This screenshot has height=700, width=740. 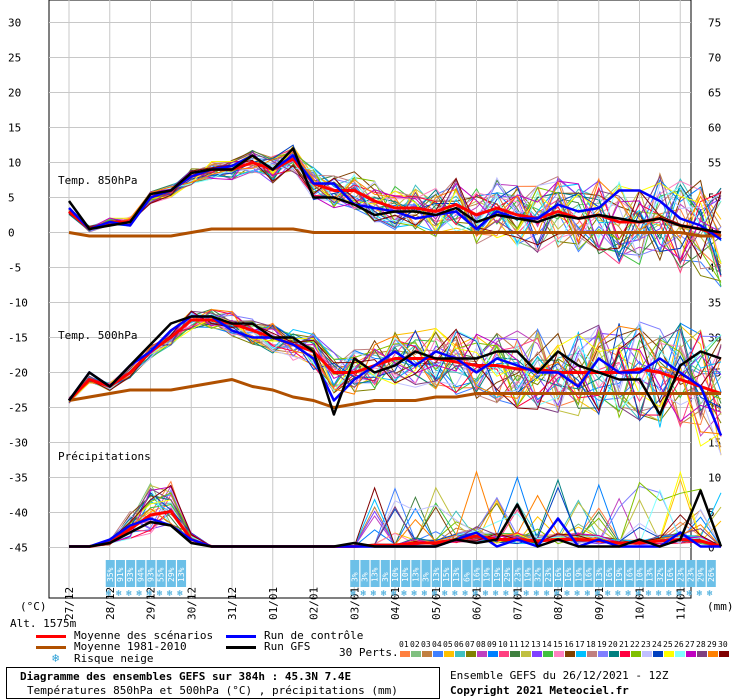 What do you see at coordinates (559, 675) in the screenshot?
I see `run-info: Ensemble GEFS du 26/12/2021 - 12Z` at bounding box center [559, 675].